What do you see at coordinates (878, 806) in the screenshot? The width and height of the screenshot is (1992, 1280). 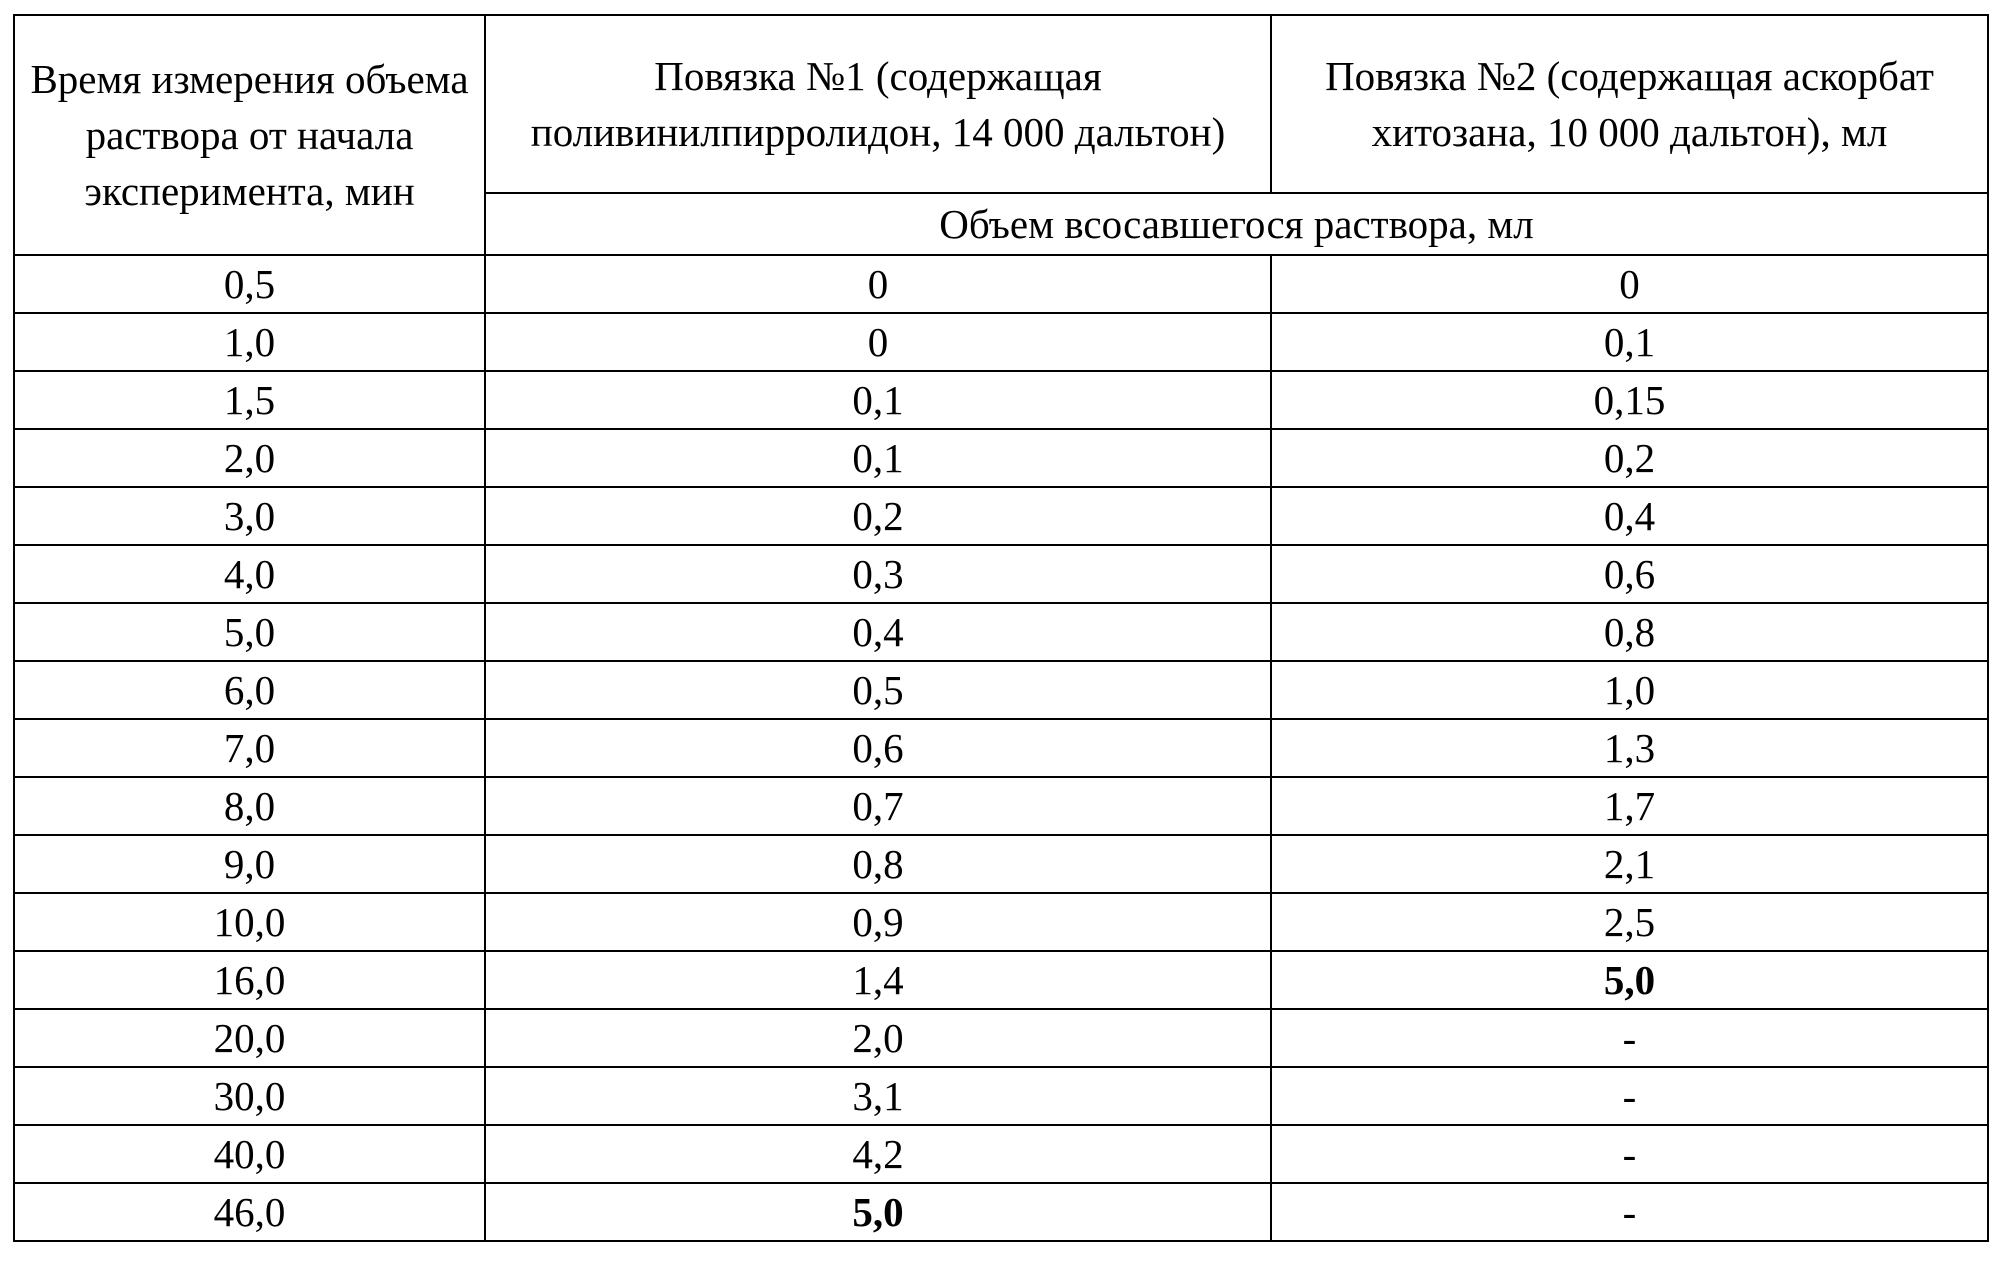 I see `cell-d1: 0,7` at bounding box center [878, 806].